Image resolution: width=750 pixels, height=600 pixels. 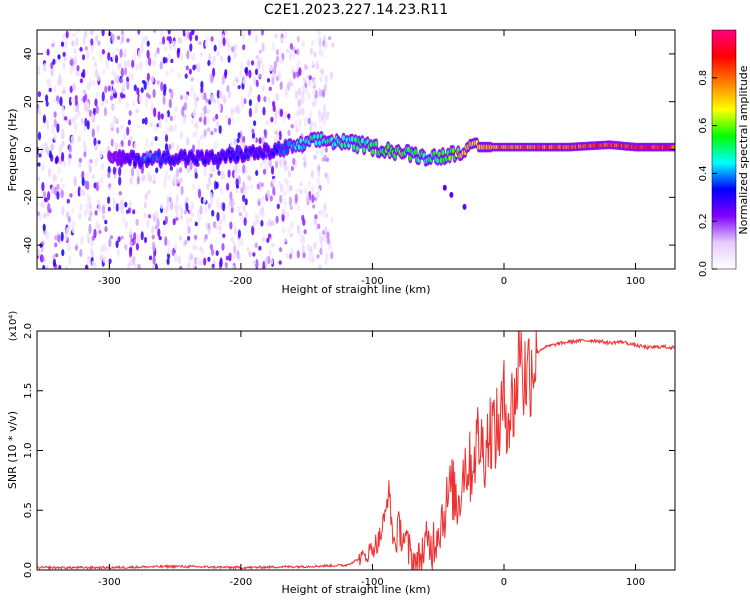 I want to click on ridge-tail-point, so click(x=464, y=206).